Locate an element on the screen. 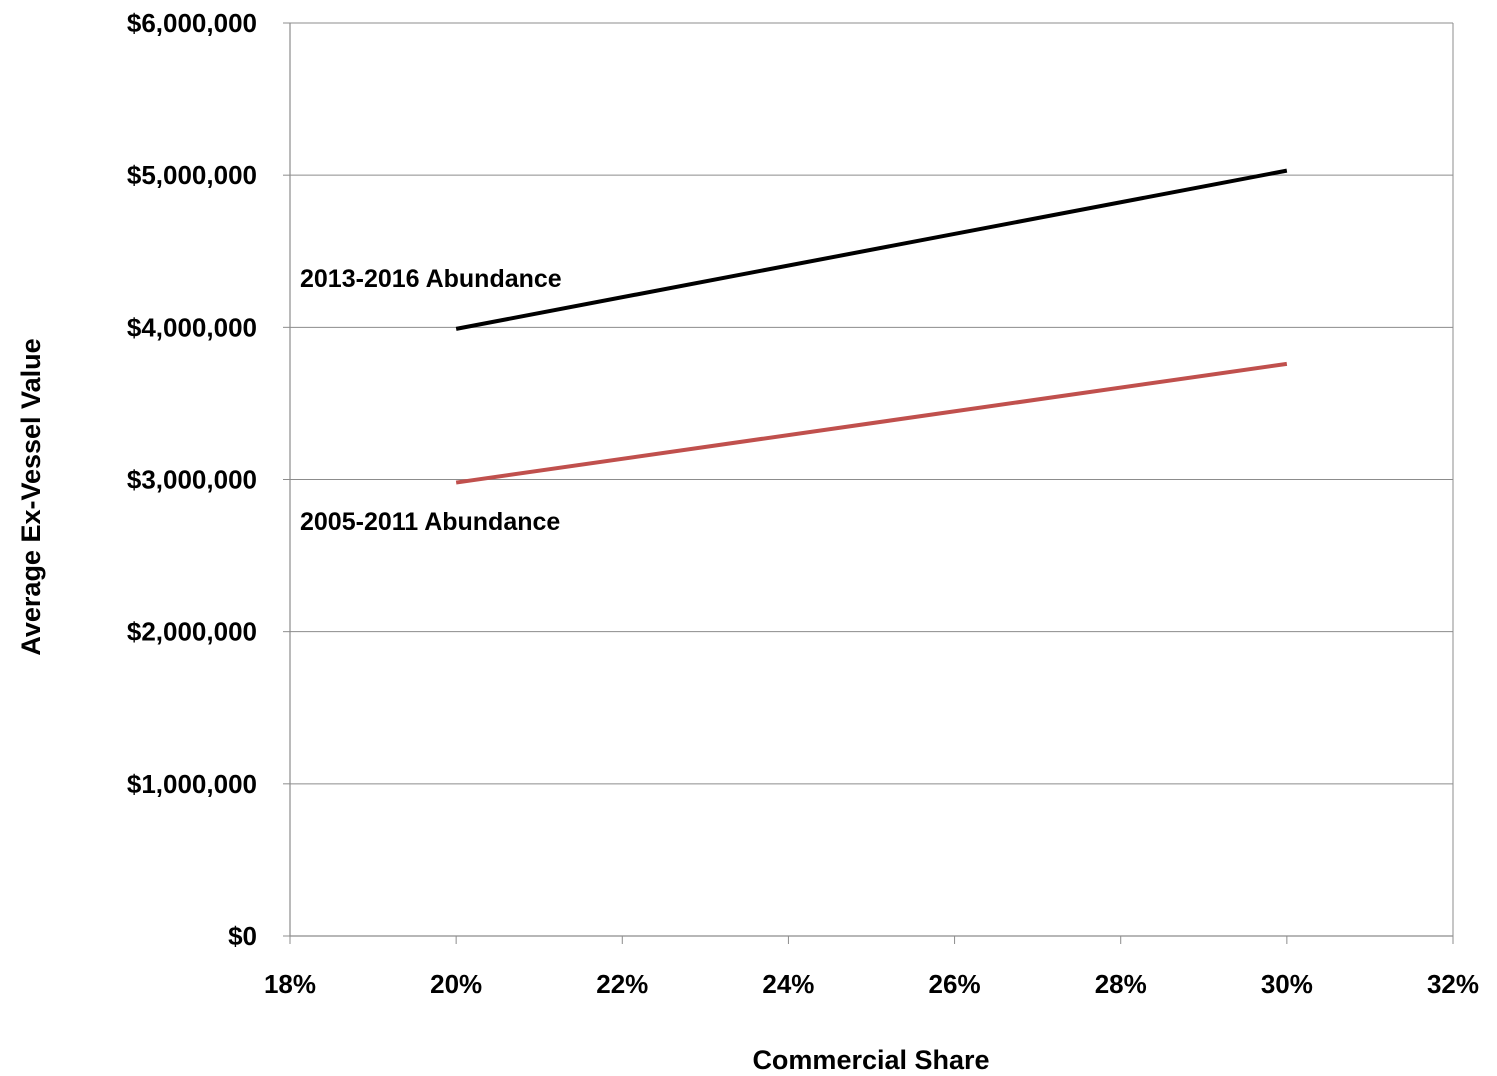 Image resolution: width=1497 pixels, height=1076 pixels. x-tick-label: 30% is located at coordinates (1287, 984).